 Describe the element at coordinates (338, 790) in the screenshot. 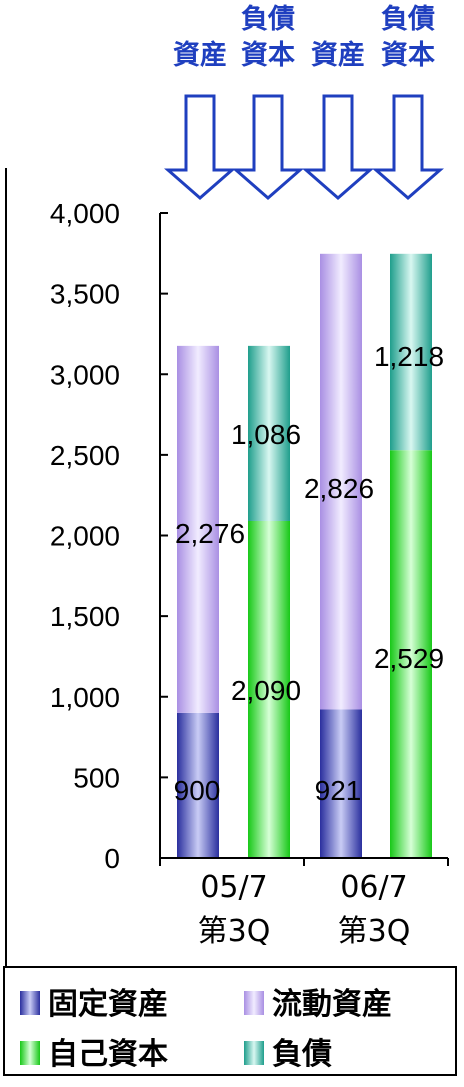

I see `data-label: 921` at that location.